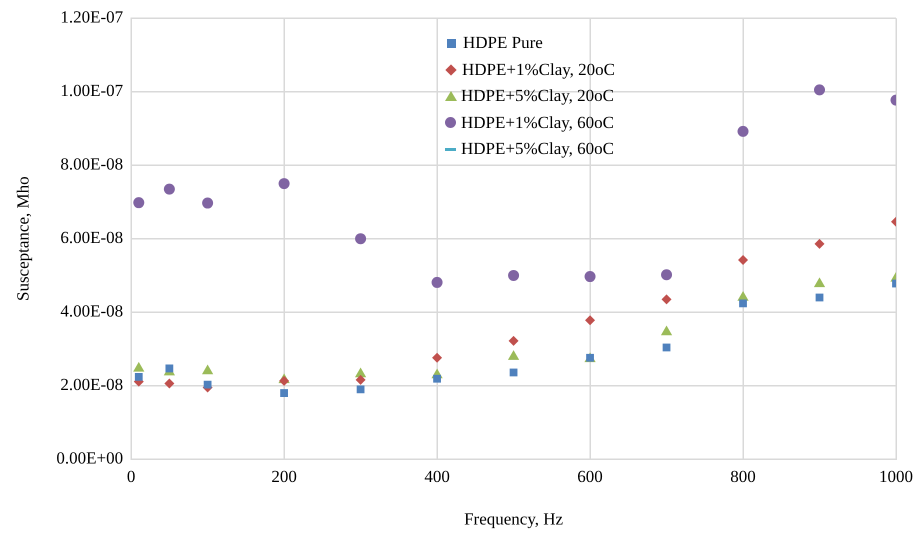 The width and height of the screenshot is (921, 552). I want to click on legend-label: HDPE Pure, so click(503, 43).